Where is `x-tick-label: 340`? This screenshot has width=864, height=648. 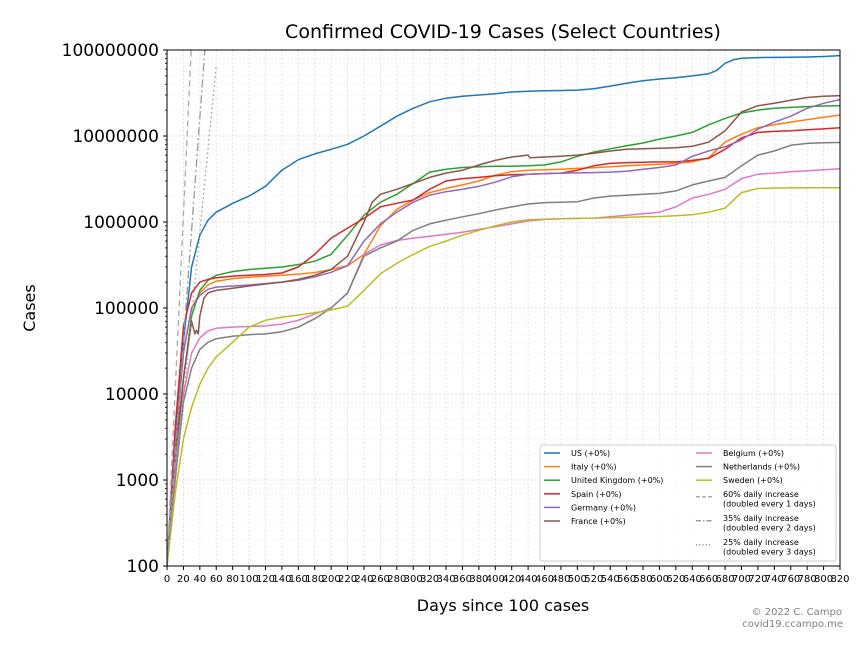
x-tick-label: 340 is located at coordinates (446, 579).